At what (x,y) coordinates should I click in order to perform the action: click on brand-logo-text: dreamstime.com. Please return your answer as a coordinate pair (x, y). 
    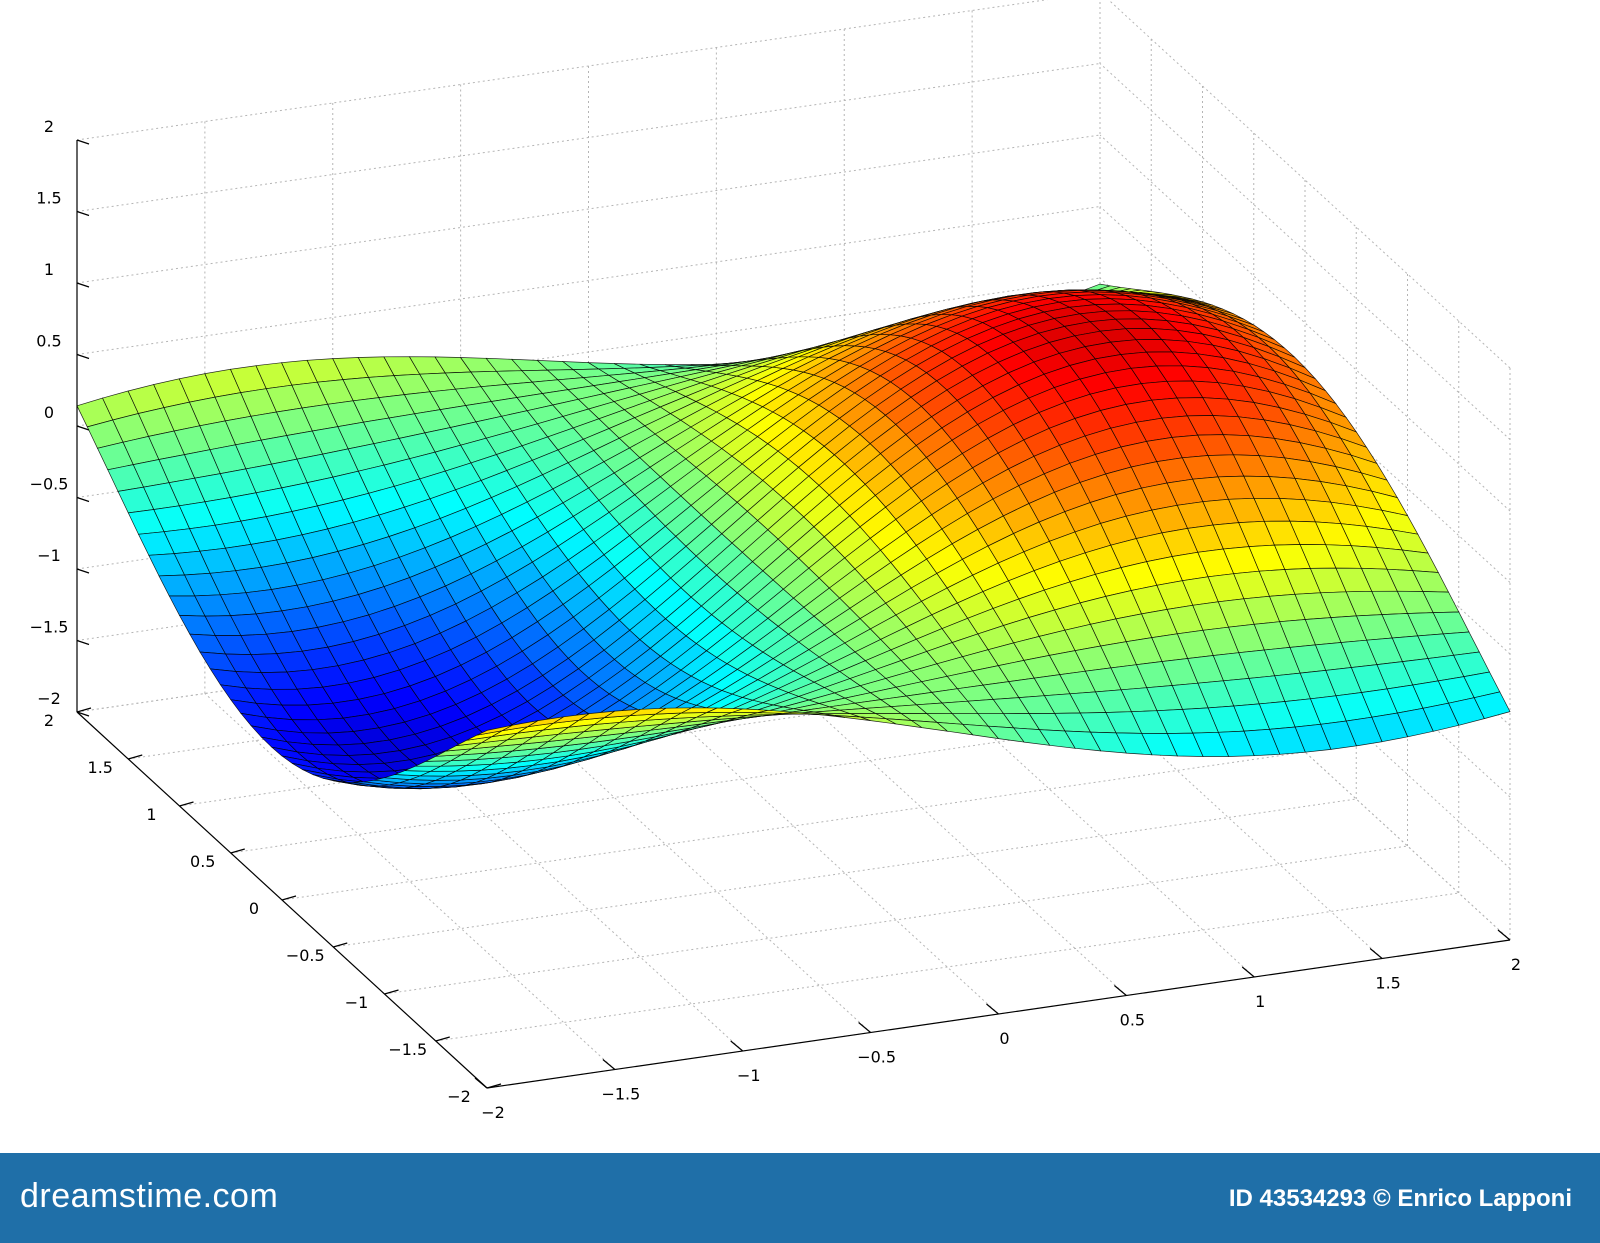
    Looking at the image, I should click on (149, 1196).